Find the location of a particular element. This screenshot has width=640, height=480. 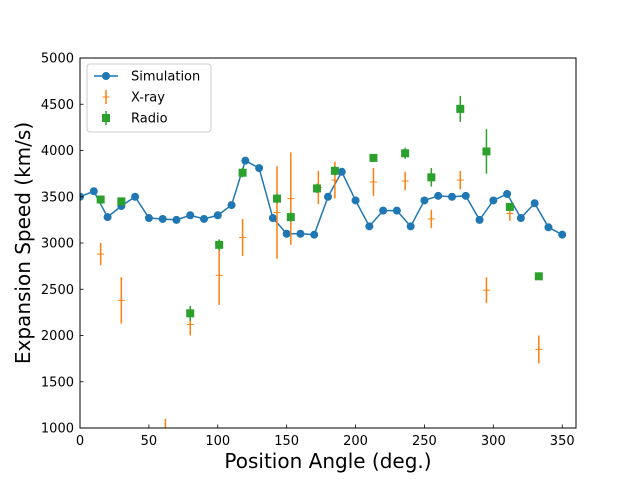

y-tick-label-4: 3000 is located at coordinates (57, 244).